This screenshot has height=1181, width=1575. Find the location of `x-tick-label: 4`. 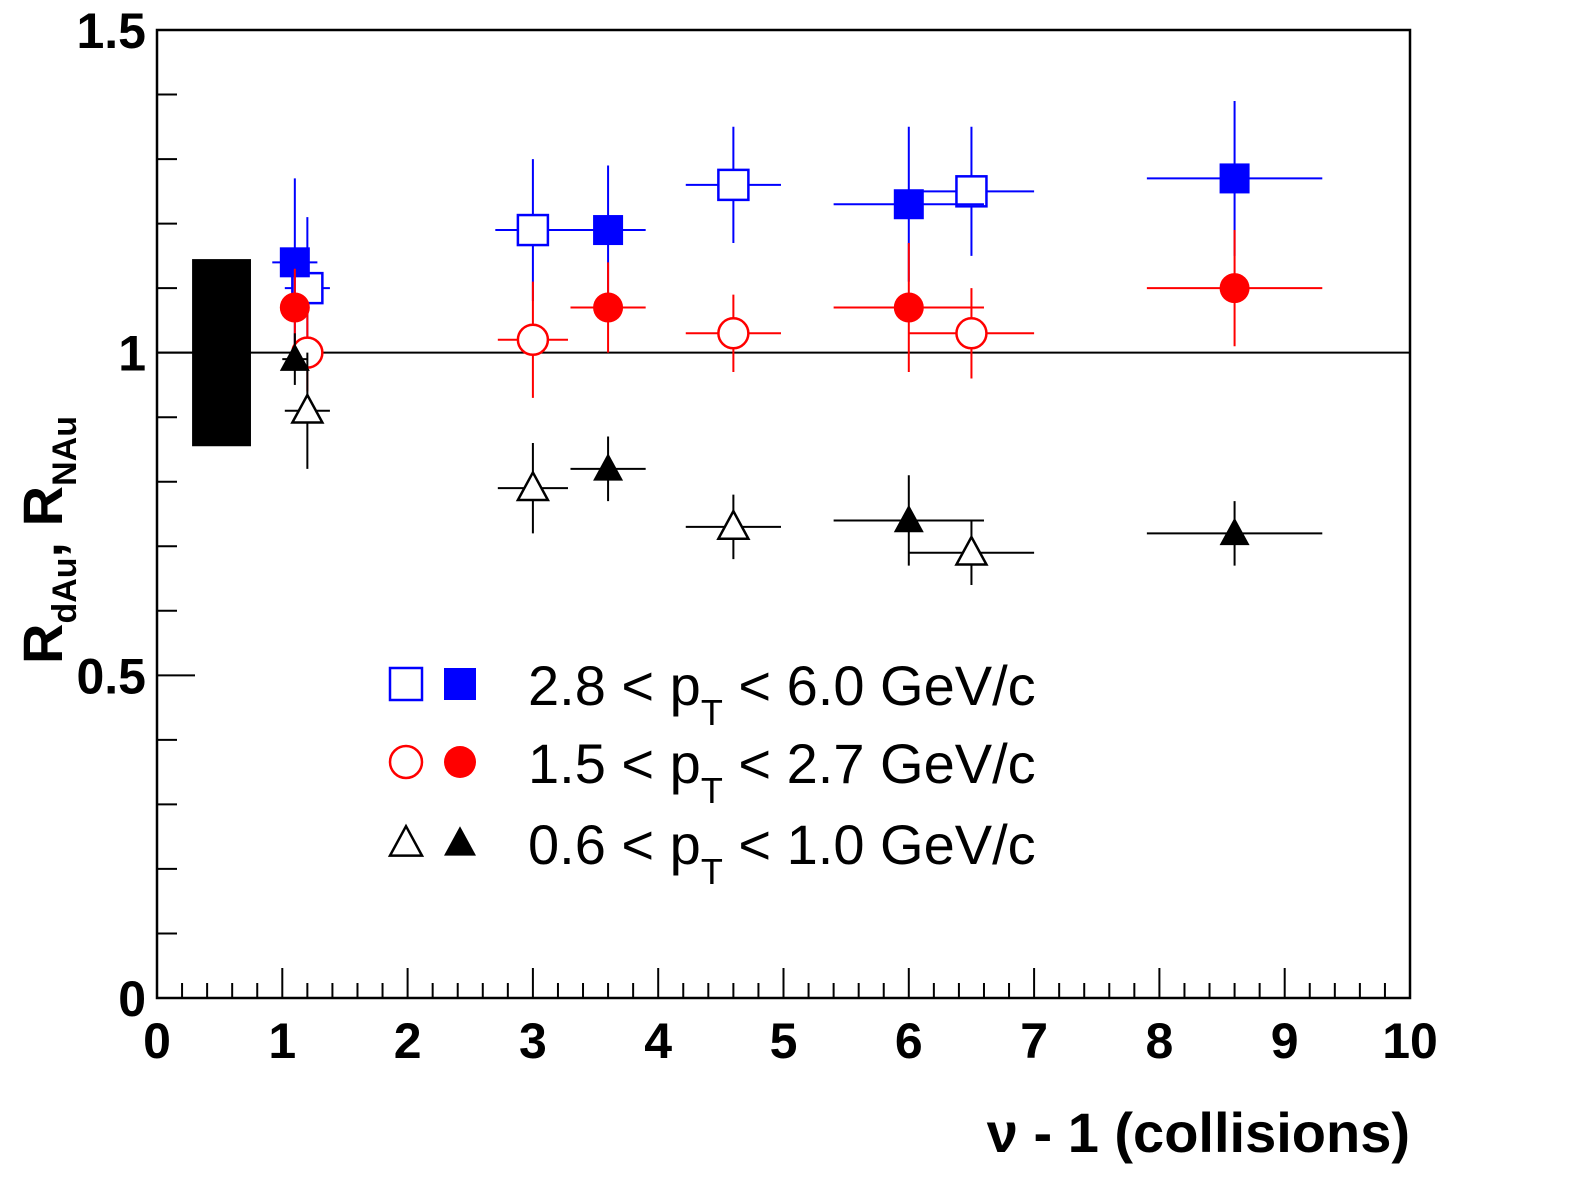

x-tick-label: 4 is located at coordinates (658, 1041).